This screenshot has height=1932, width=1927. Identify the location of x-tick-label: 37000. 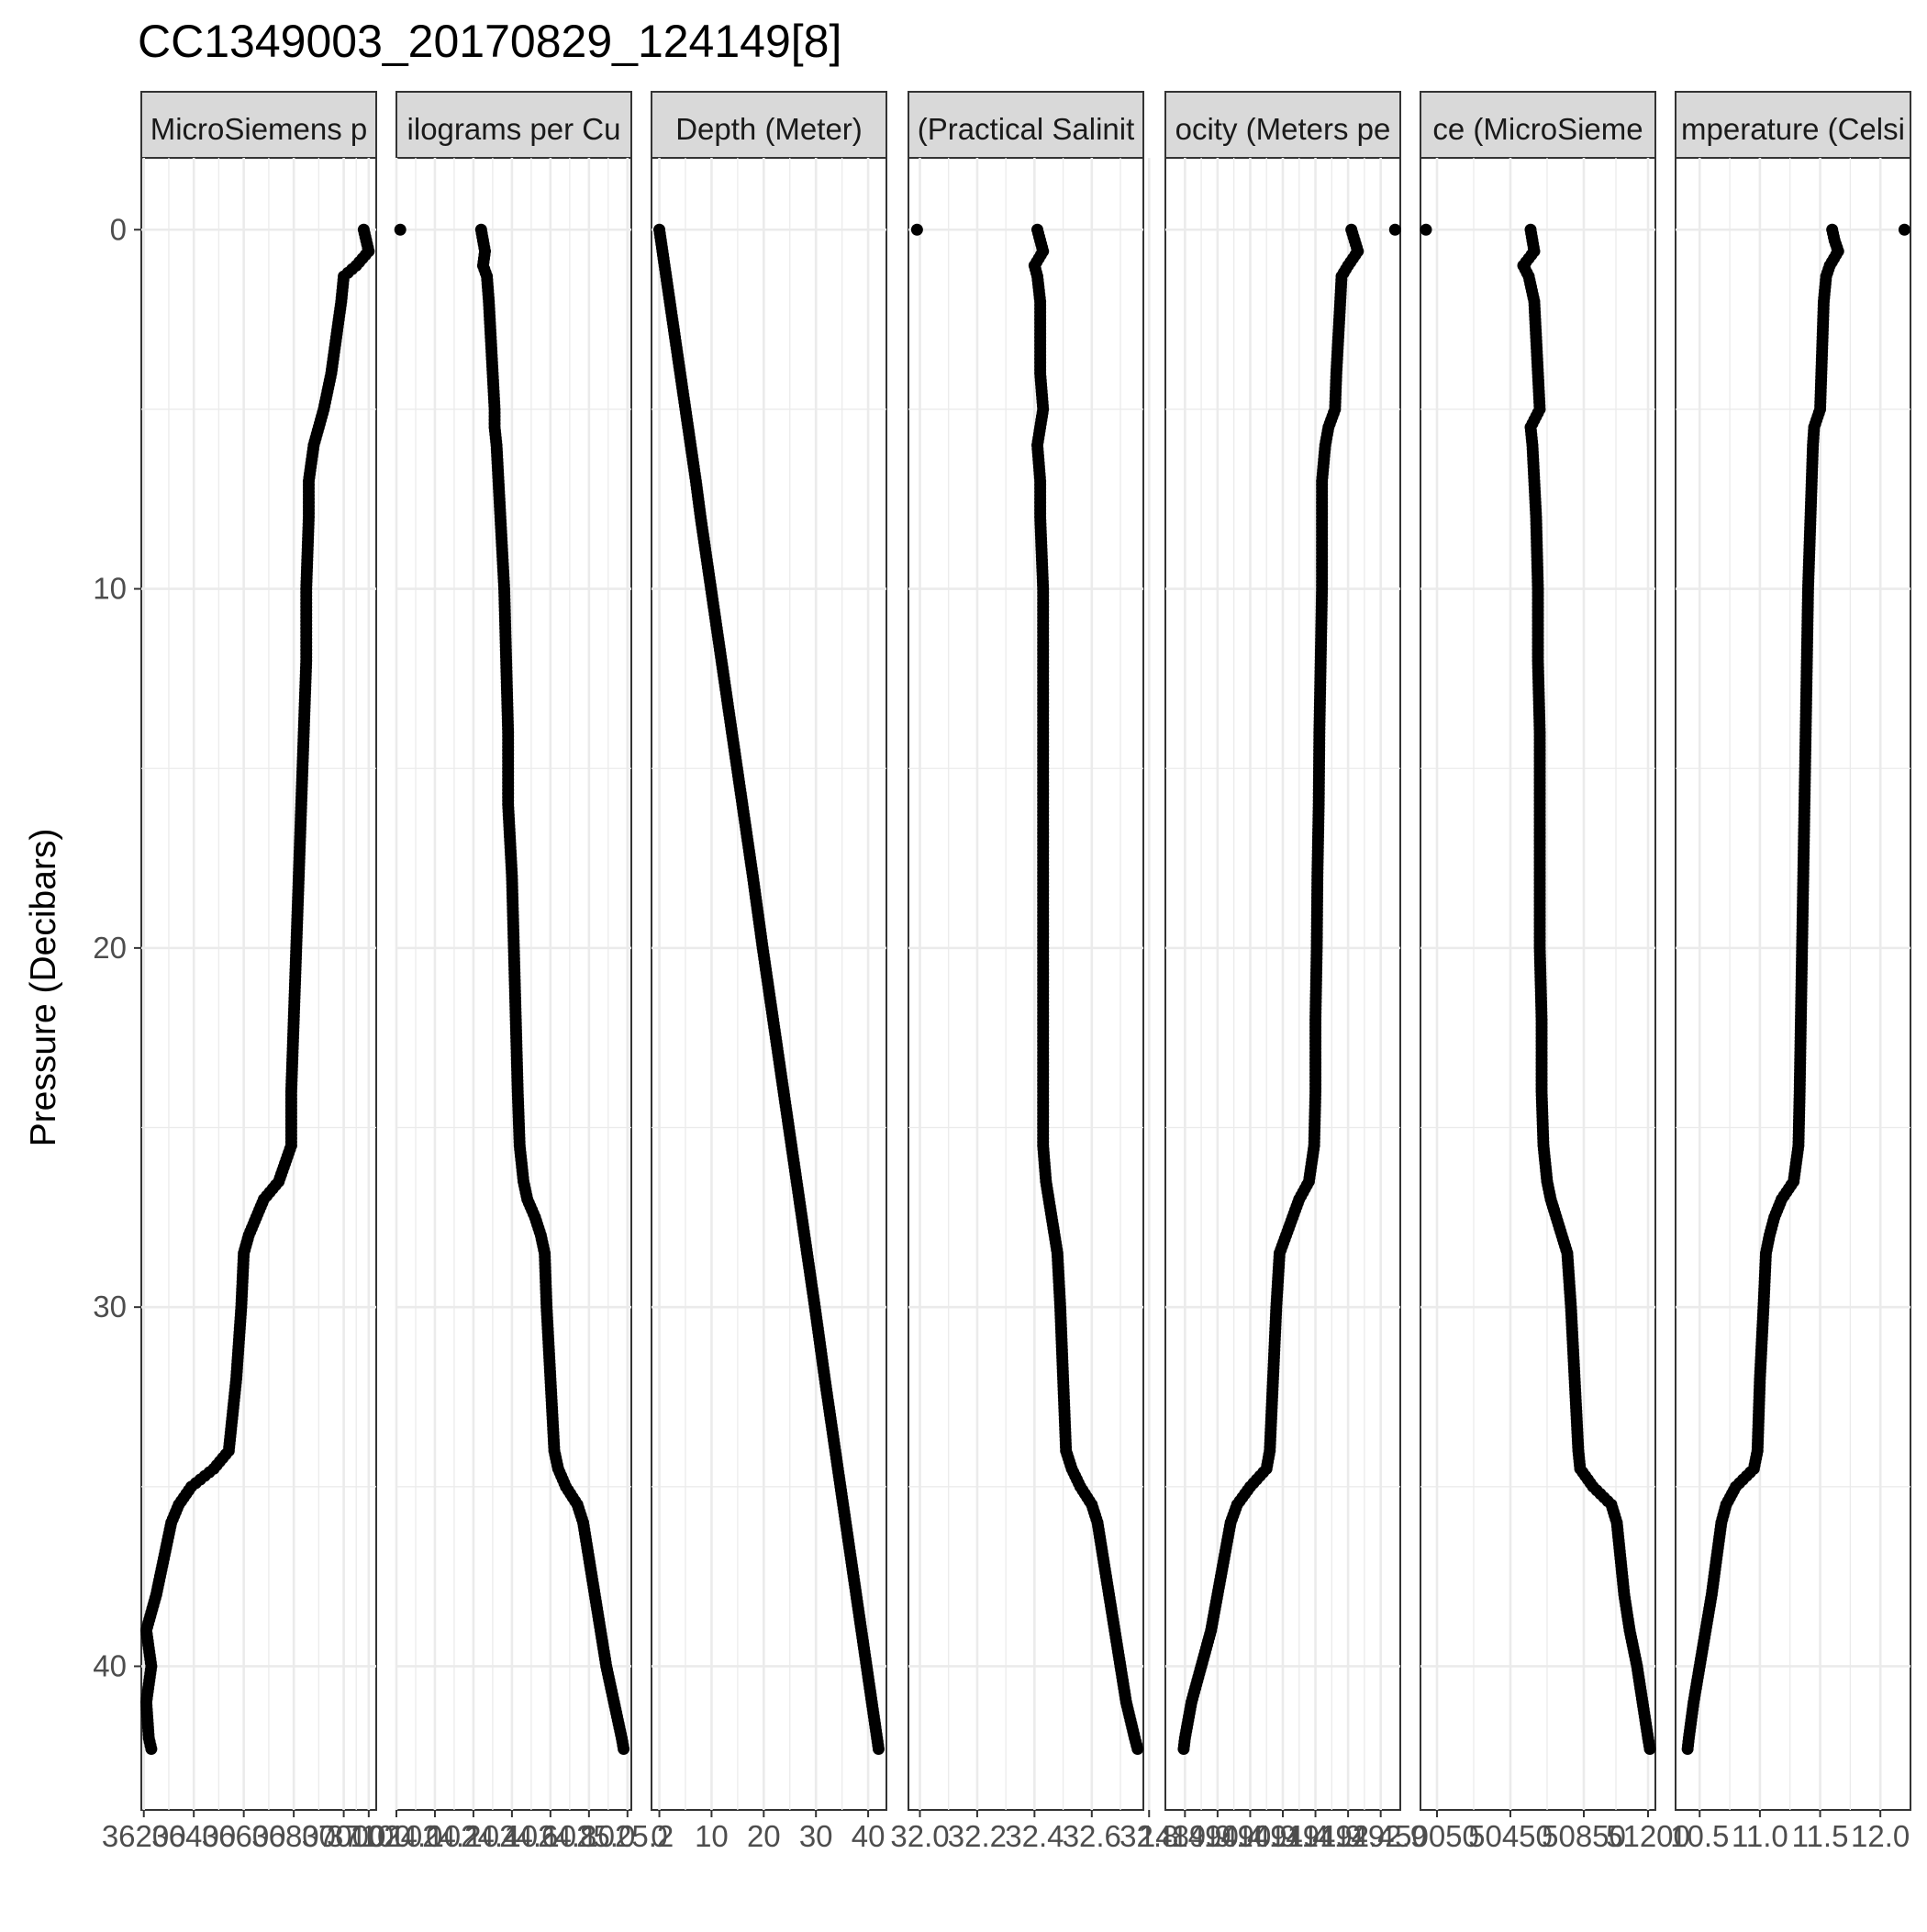
(344, 1836).